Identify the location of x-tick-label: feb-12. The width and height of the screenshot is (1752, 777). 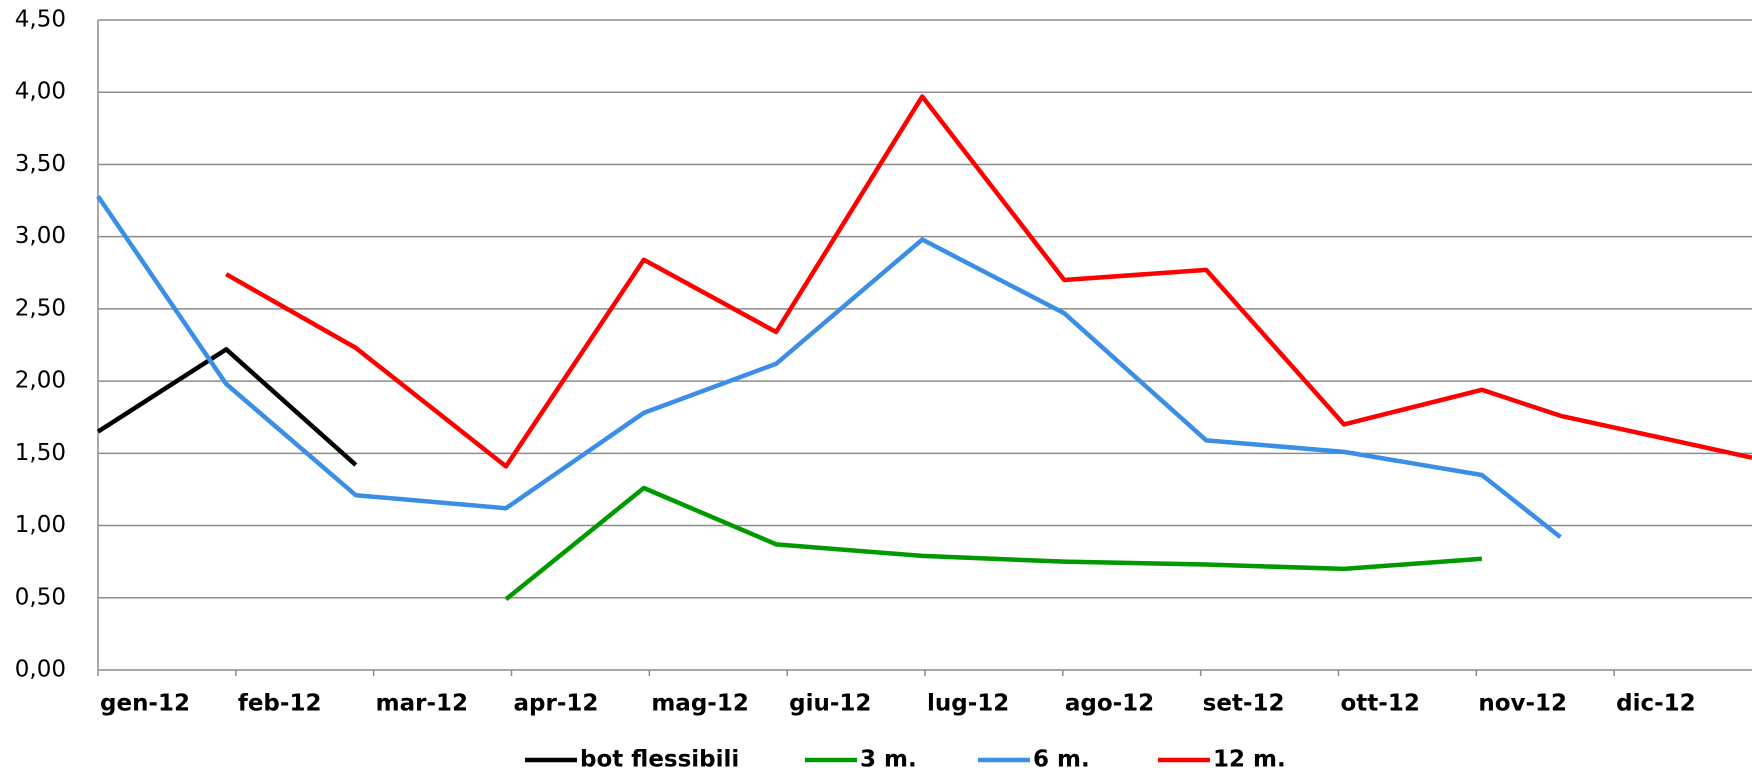
(280, 704).